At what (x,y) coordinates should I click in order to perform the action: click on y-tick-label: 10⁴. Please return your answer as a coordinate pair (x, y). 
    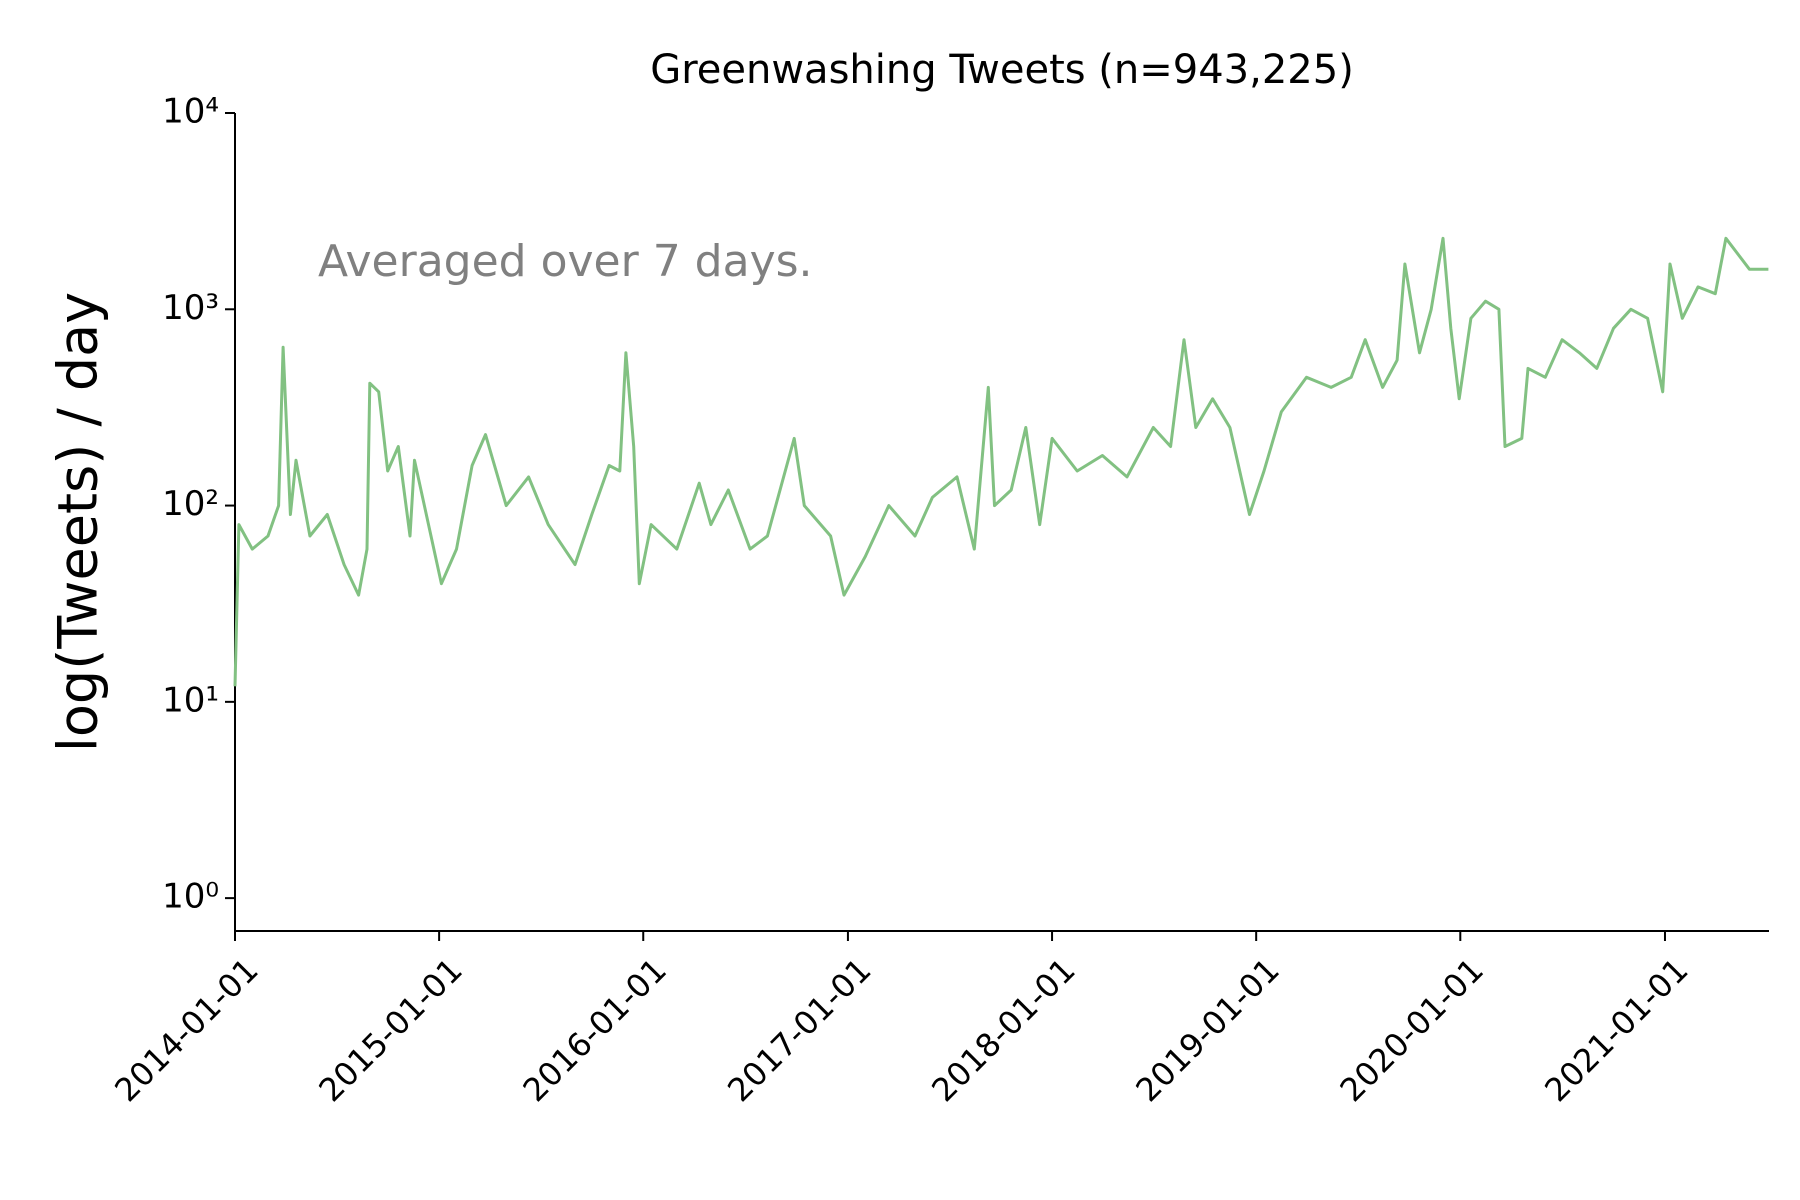
    Looking at the image, I should click on (190, 112).